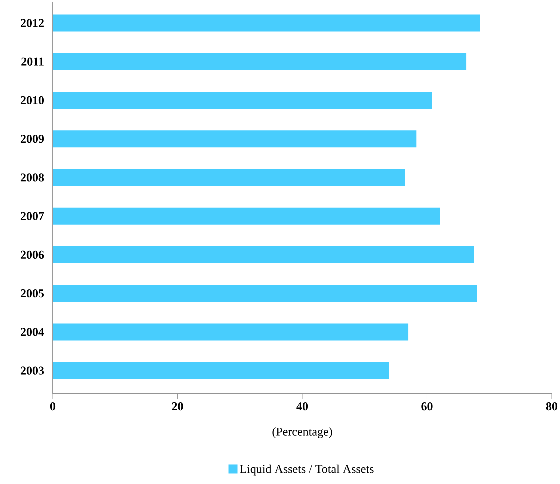 The image size is (560, 484). Describe the element at coordinates (32, 294) in the screenshot. I see `y-tick-label: 2005` at that location.